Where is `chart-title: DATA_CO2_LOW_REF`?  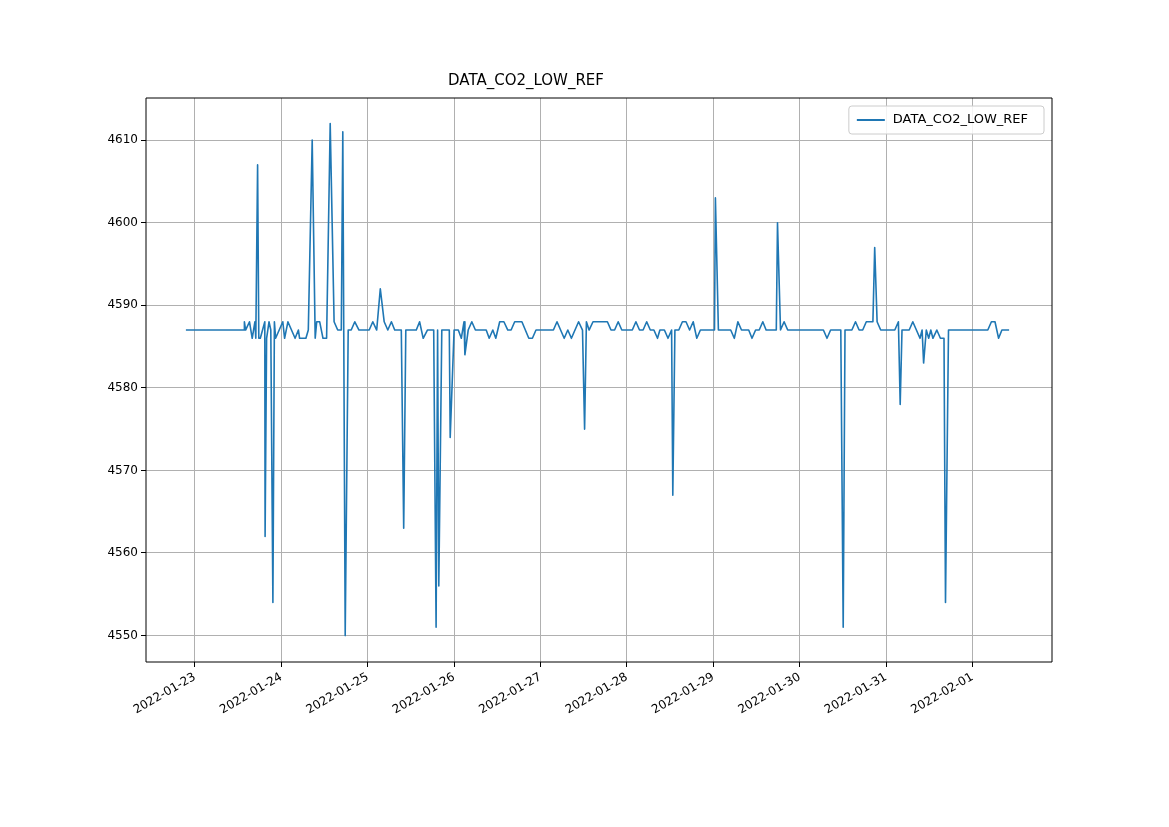 chart-title: DATA_CO2_LOW_REF is located at coordinates (526, 80).